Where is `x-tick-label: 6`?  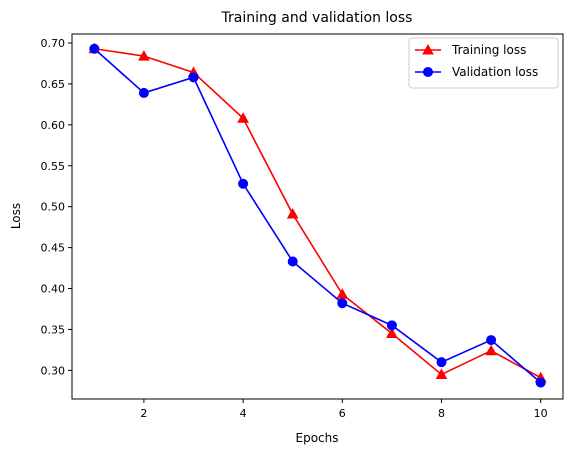
x-tick-label: 6 is located at coordinates (342, 413).